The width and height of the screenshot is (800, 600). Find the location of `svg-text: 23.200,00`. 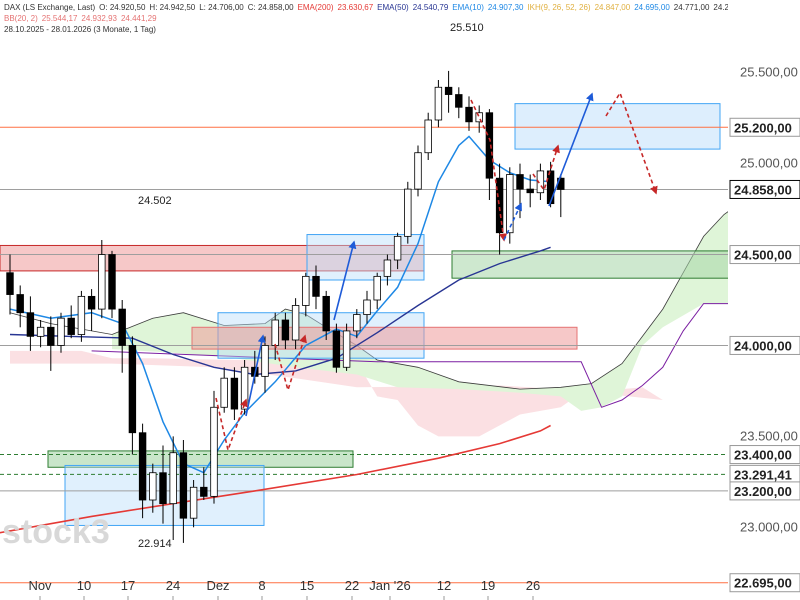

svg-text: 23.200,00 is located at coordinates (763, 491).